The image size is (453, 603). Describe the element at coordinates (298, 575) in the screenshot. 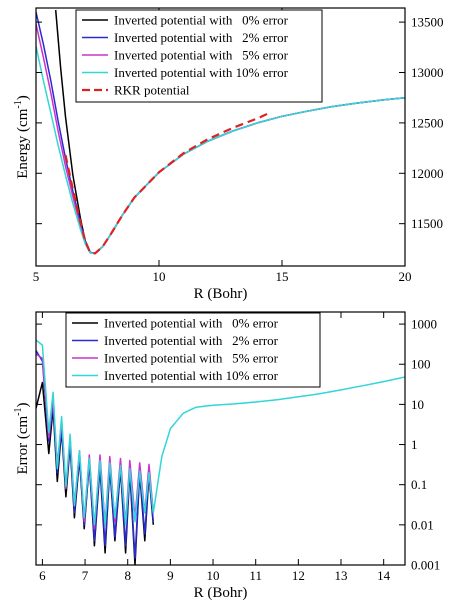

I see `x-tick-label: 12` at that location.